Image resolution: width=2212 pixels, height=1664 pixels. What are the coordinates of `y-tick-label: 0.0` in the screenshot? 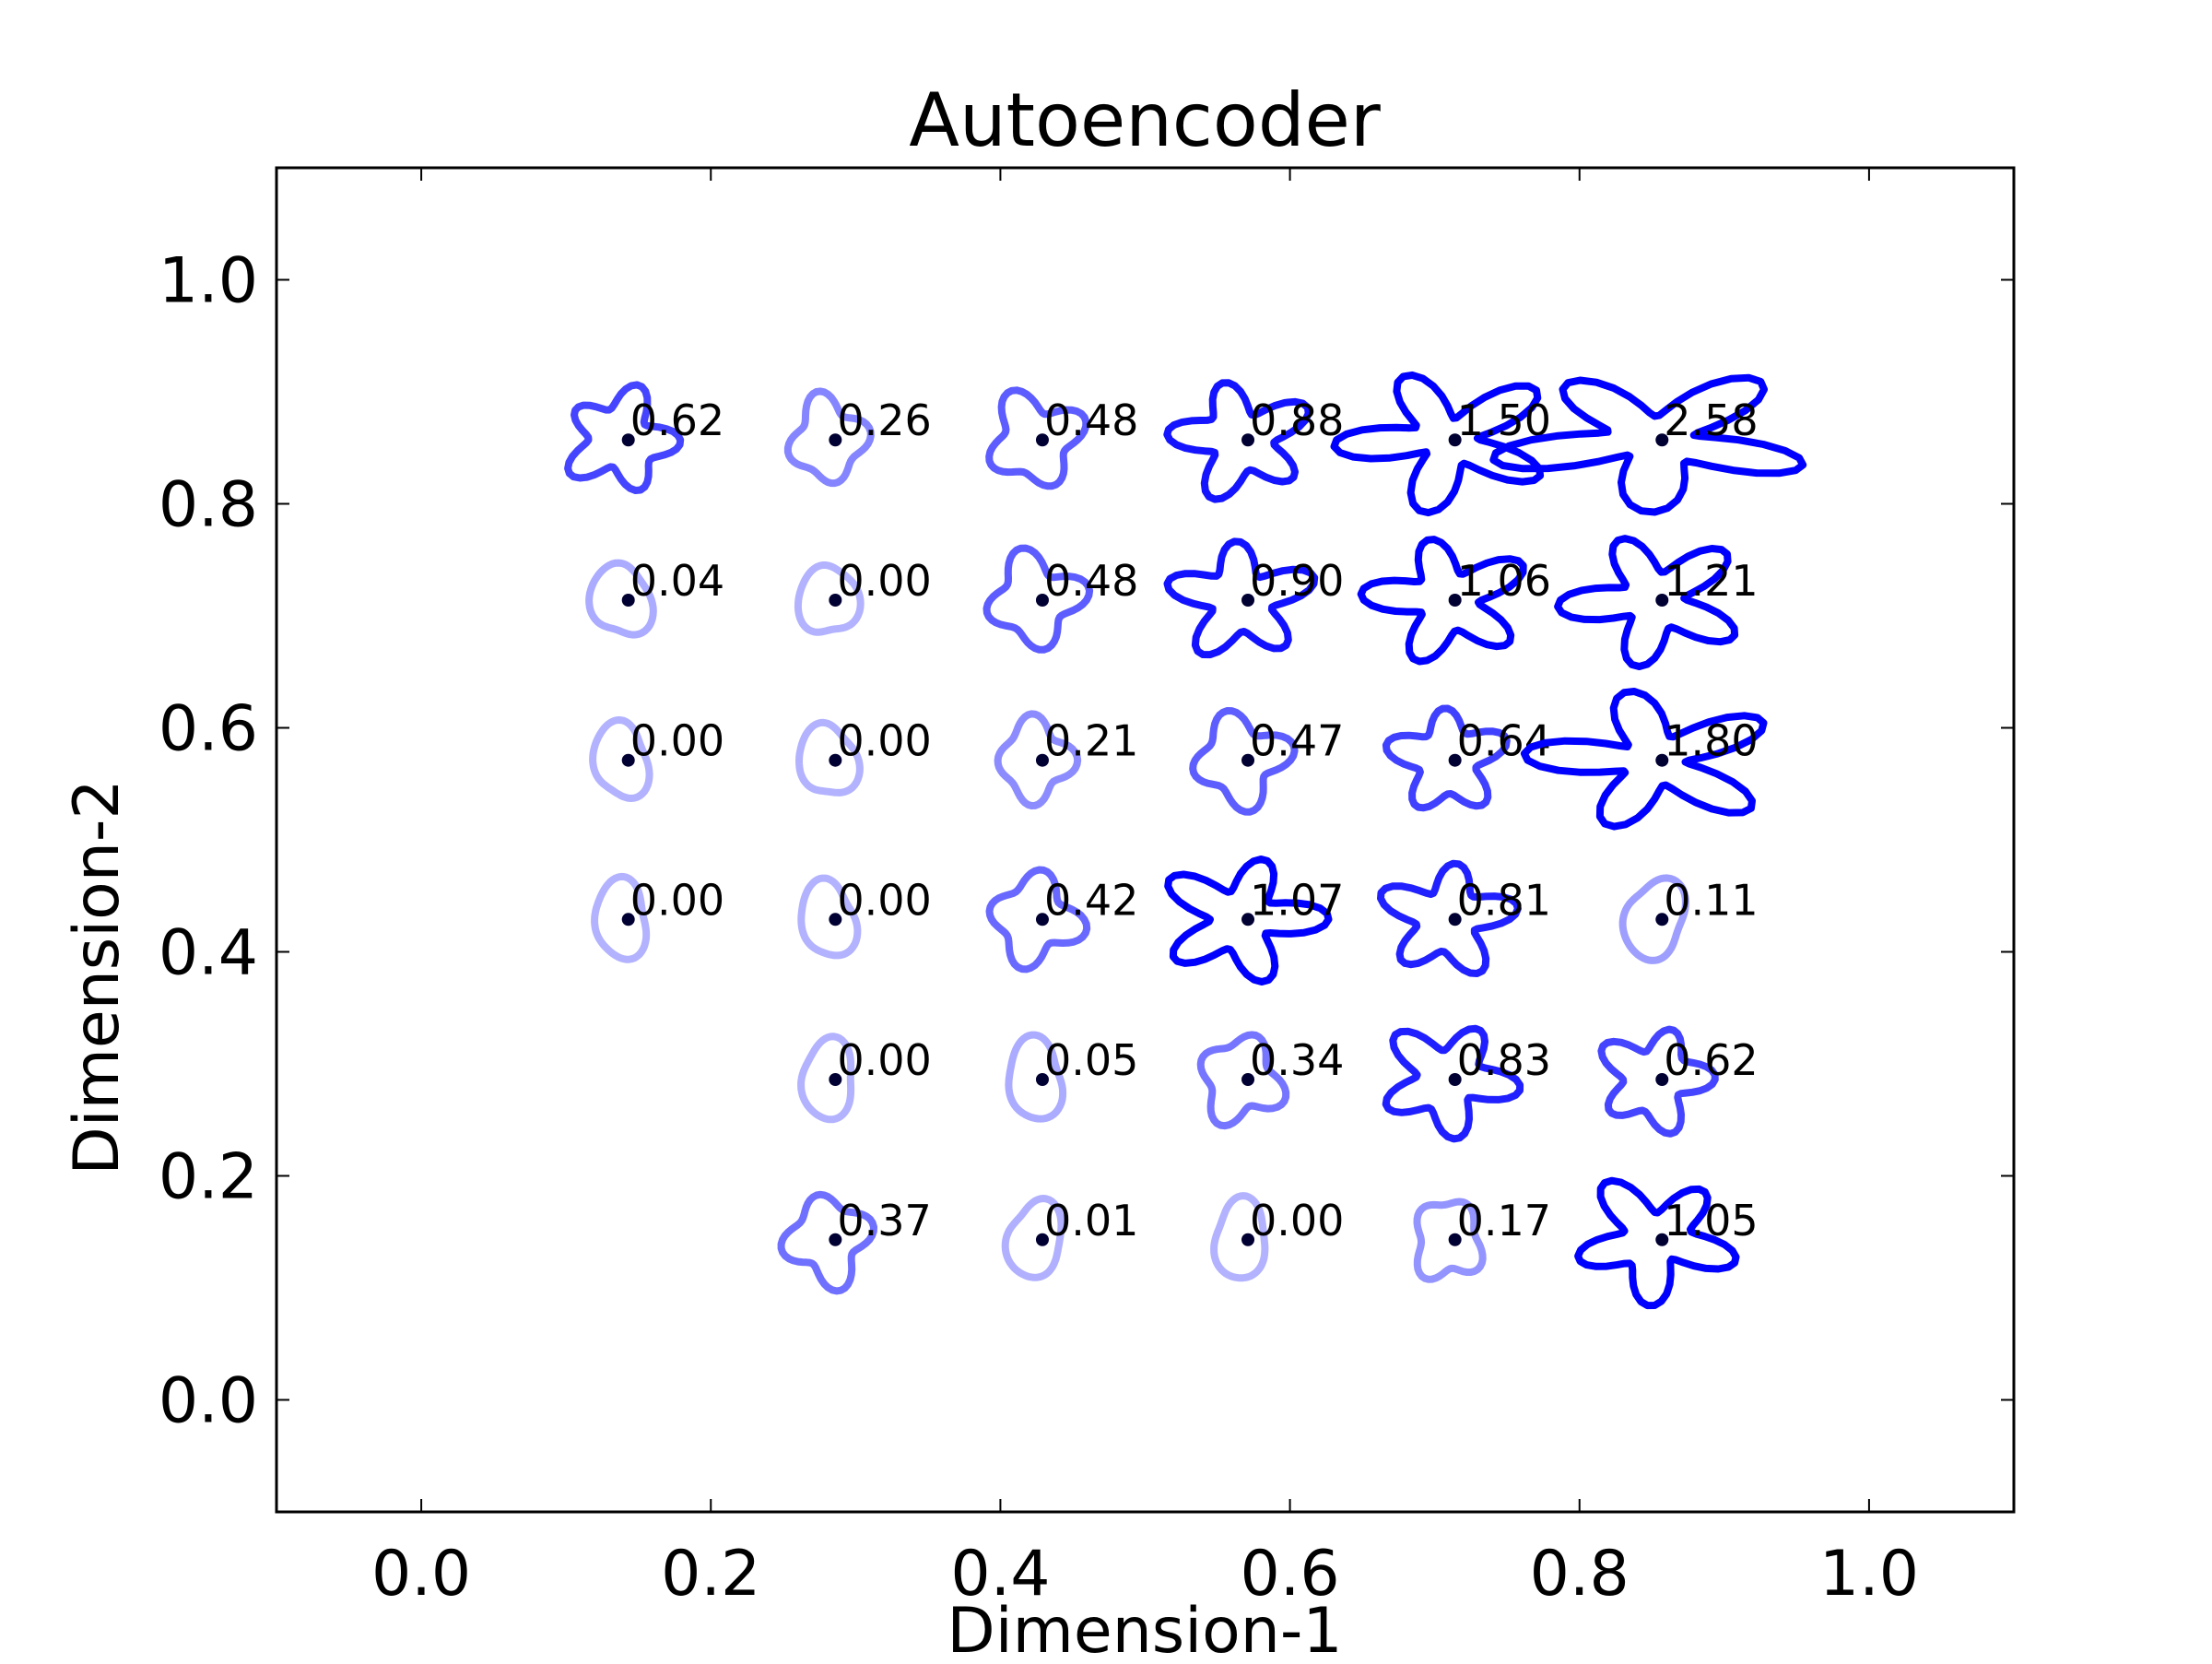 It's located at (208, 1401).